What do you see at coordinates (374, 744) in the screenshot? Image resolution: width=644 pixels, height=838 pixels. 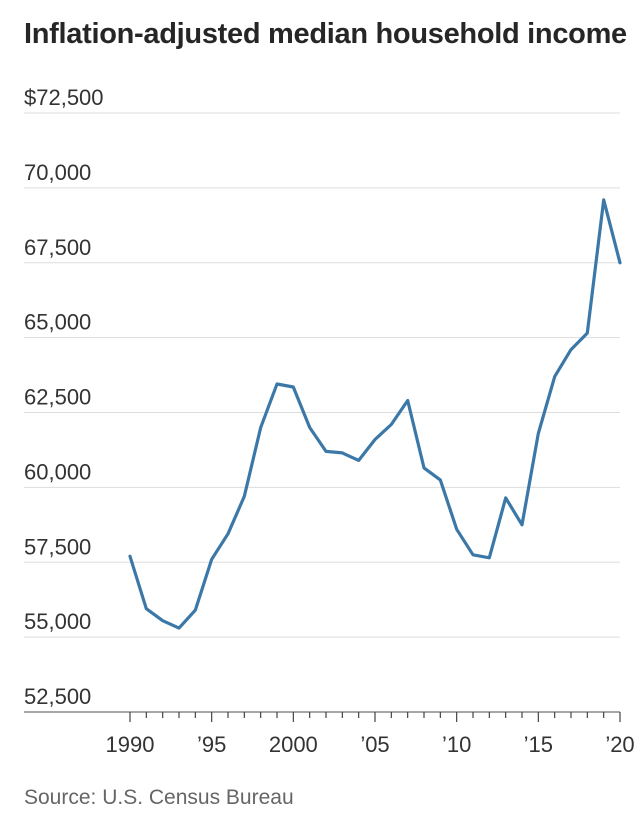 I see `x-tick-label: ’05` at bounding box center [374, 744].